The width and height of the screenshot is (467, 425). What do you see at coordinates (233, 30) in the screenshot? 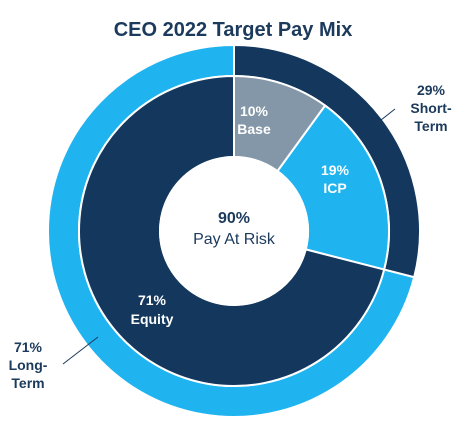
I see `chart-title: CEO 2022 Target Pay Mix` at bounding box center [233, 30].